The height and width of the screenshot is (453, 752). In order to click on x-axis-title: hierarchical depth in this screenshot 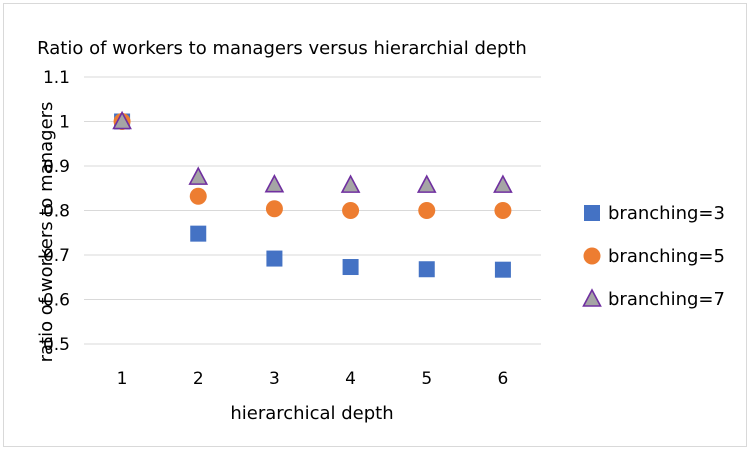, I will do `click(311, 413)`.